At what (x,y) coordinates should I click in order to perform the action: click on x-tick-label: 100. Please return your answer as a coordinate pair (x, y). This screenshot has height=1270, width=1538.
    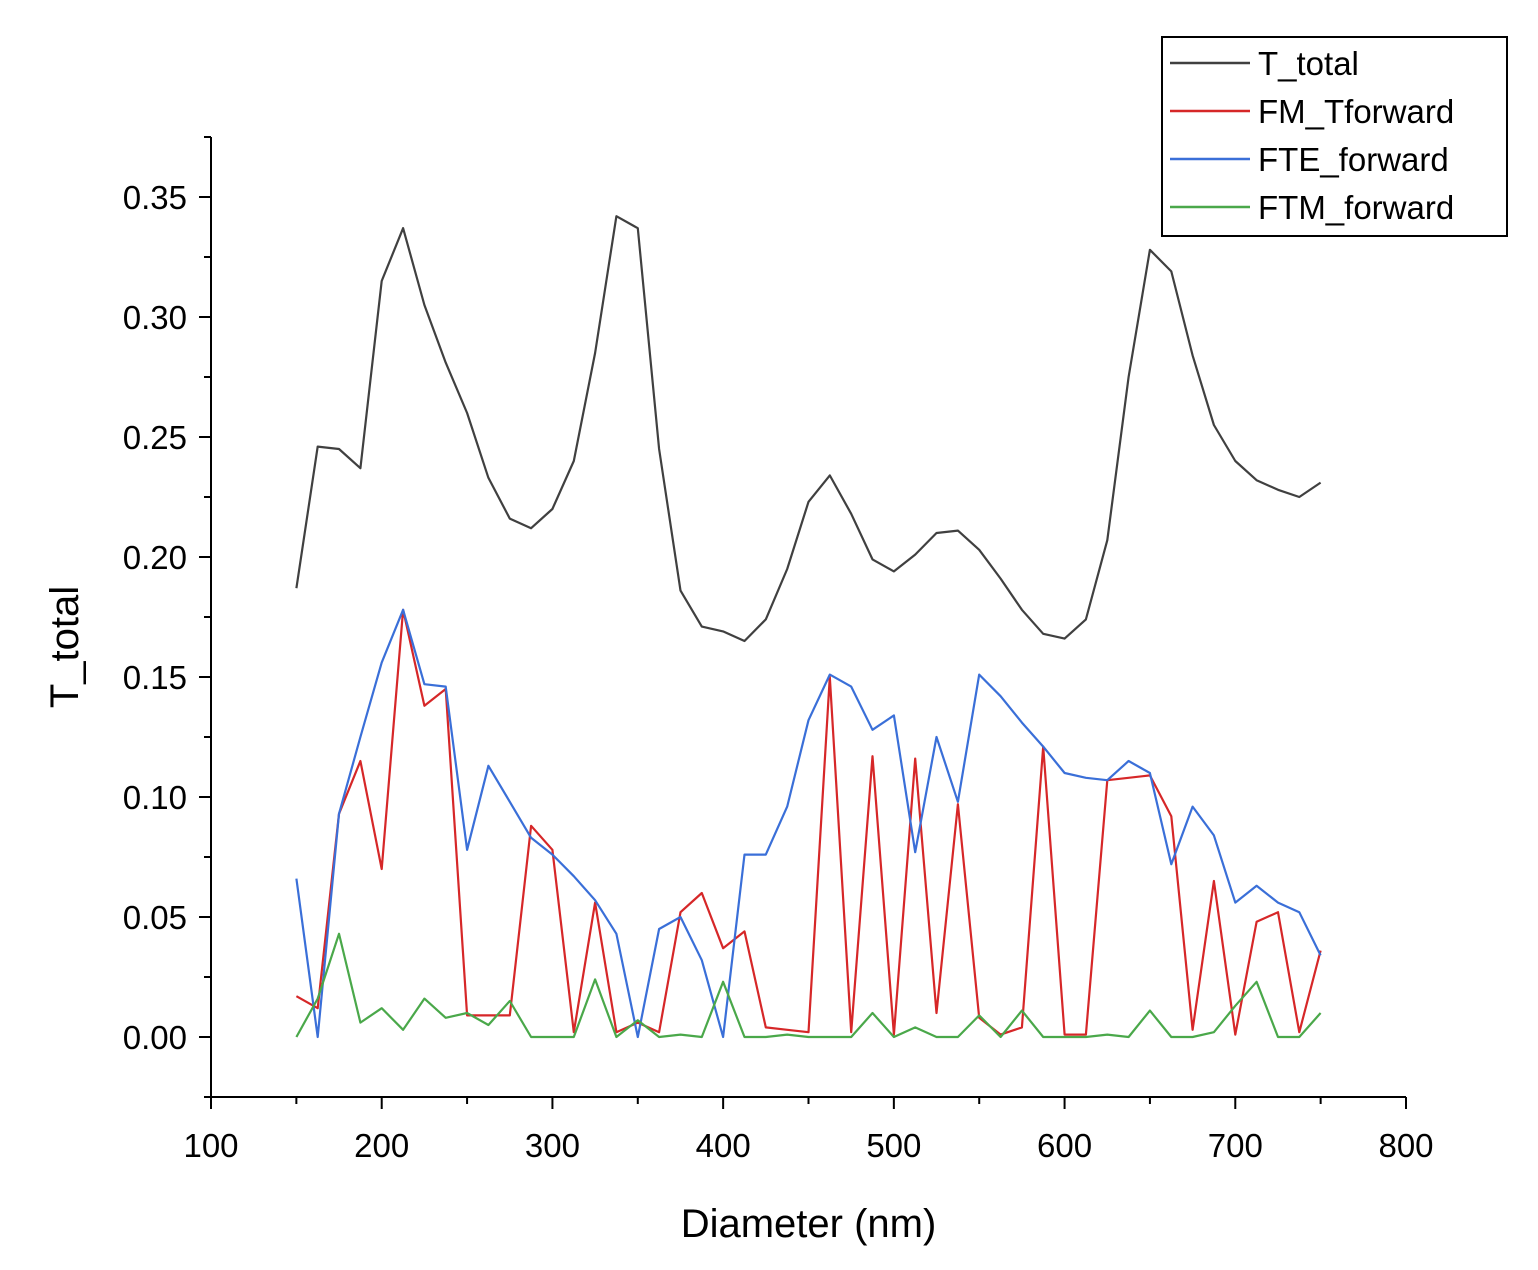
    Looking at the image, I should click on (210, 1145).